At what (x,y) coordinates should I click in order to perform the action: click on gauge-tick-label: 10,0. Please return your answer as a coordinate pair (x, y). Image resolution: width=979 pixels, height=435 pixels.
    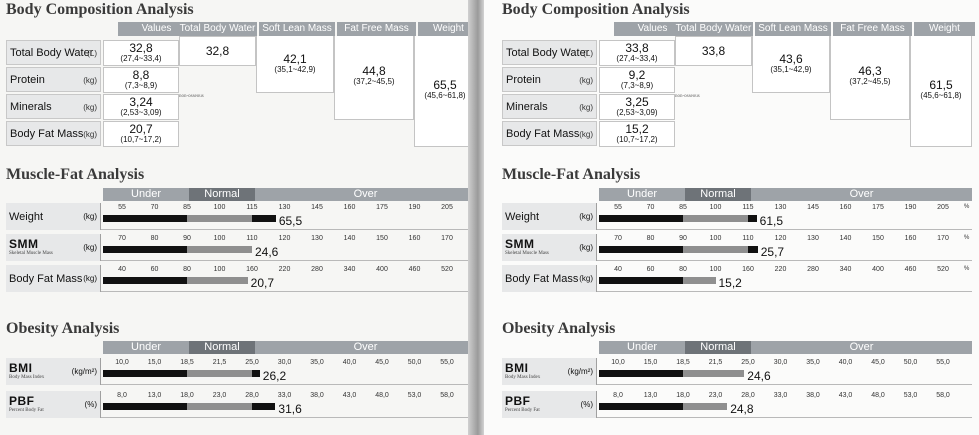
    Looking at the image, I should click on (122, 362).